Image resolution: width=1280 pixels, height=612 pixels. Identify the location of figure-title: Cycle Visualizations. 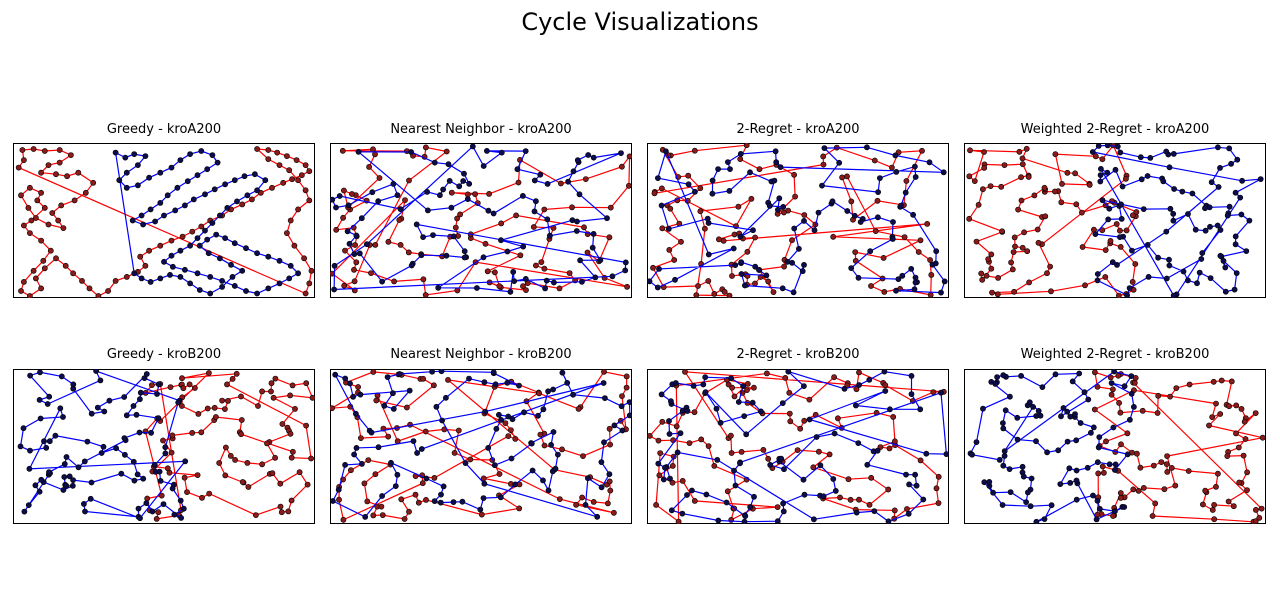
(640, 22).